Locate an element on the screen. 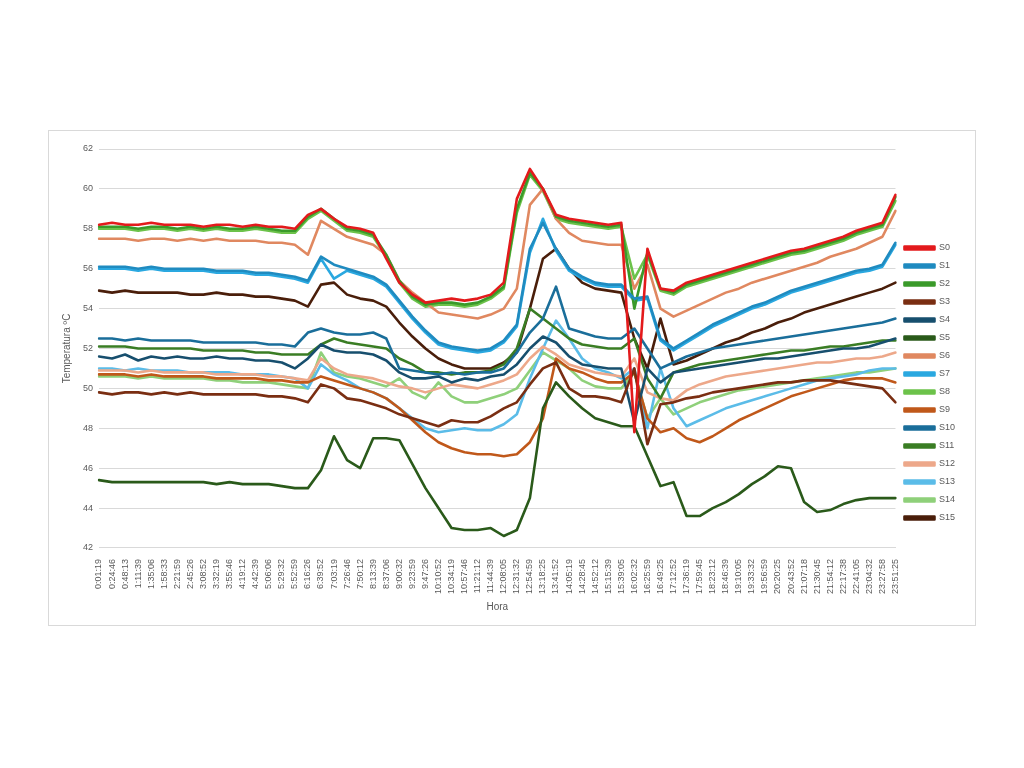  x-tick-label: 3:32:19 is located at coordinates (216, 573).